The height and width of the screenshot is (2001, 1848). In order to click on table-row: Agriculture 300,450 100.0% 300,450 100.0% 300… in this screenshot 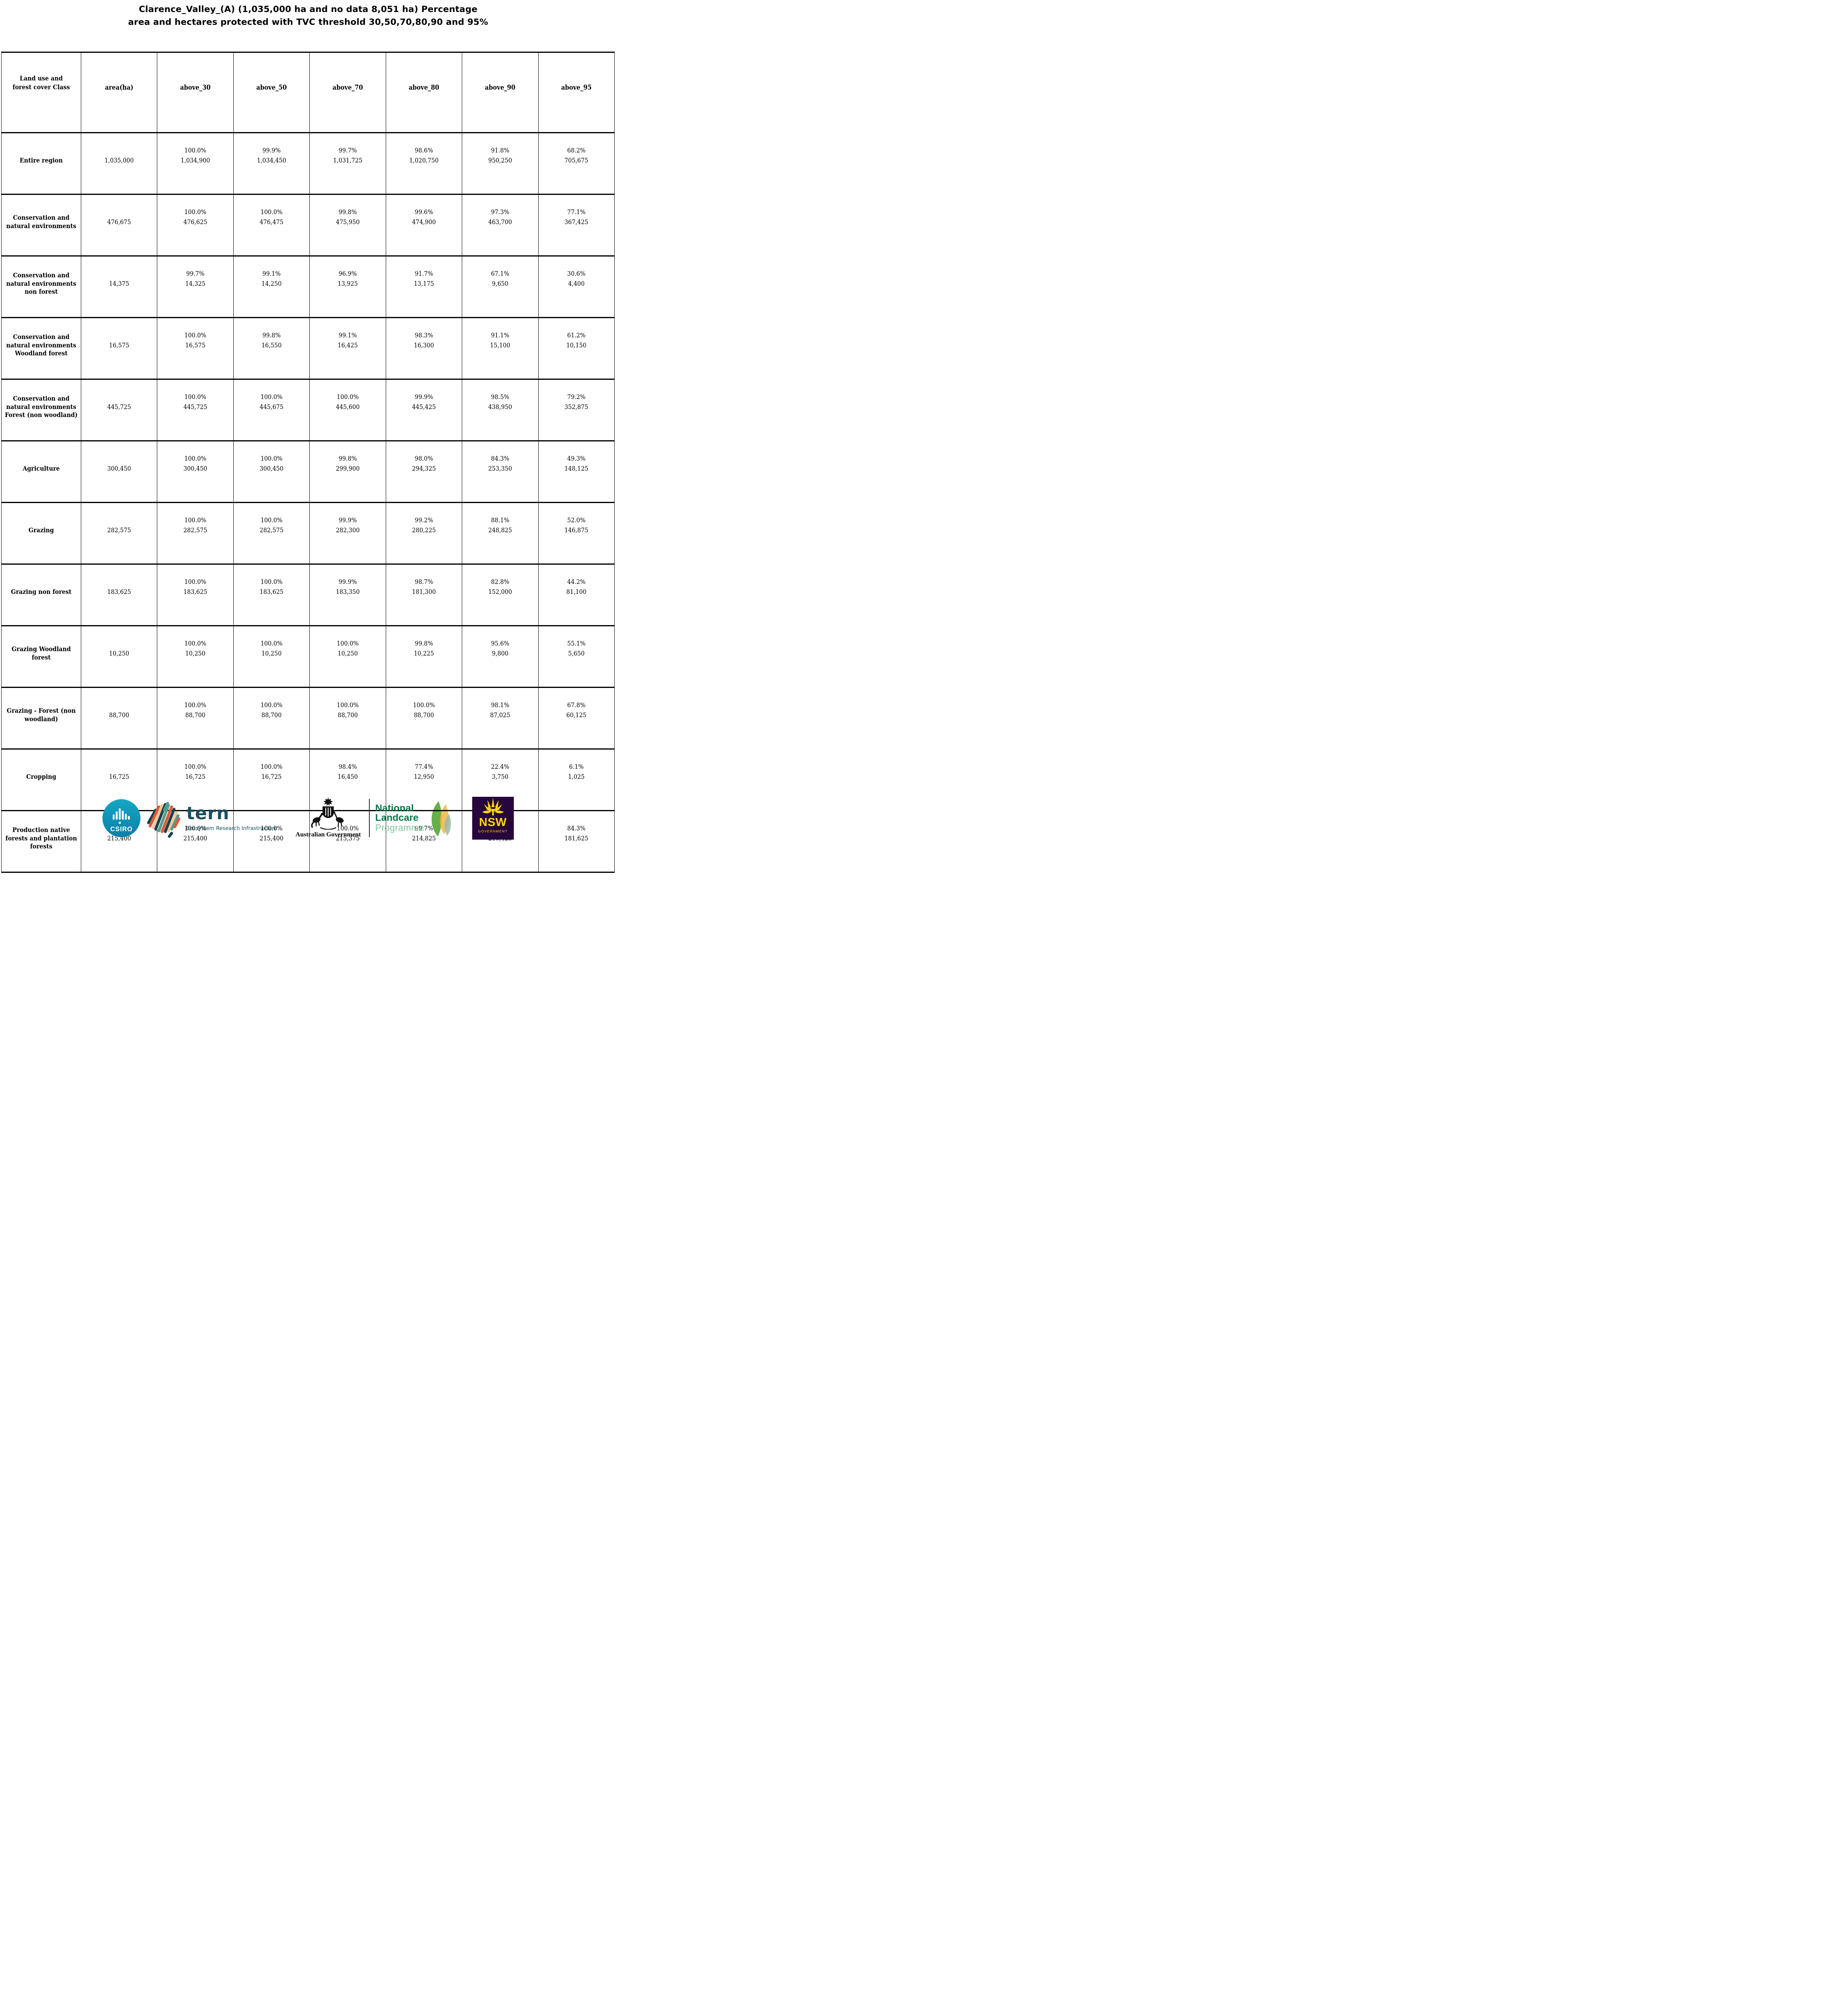, I will do `click(308, 471)`.